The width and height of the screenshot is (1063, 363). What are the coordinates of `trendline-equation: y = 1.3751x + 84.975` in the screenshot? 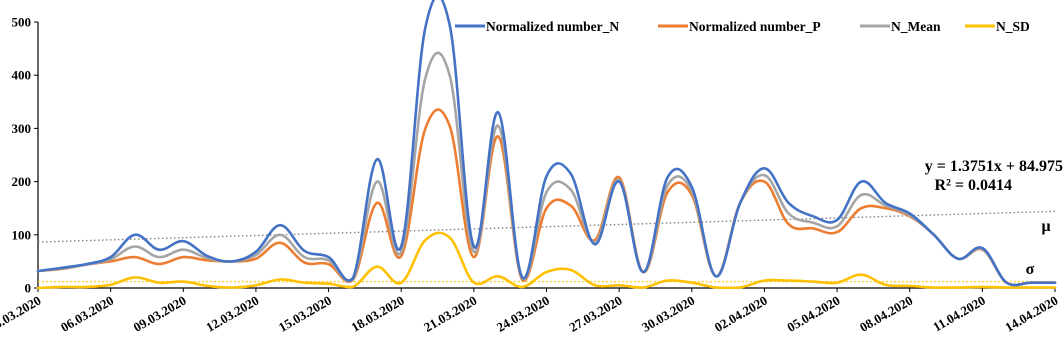 It's located at (994, 166).